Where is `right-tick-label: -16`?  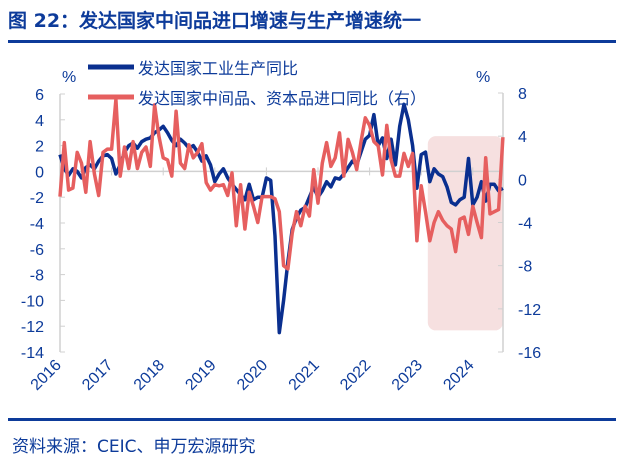 right-tick-label: -16 is located at coordinates (529, 353).